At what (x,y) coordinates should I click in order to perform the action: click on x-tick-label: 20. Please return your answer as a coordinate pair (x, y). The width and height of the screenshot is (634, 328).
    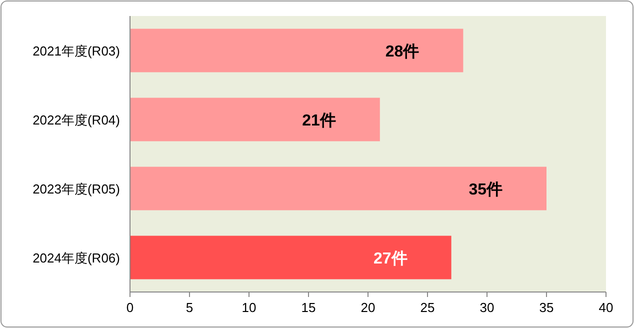
    Looking at the image, I should click on (368, 307).